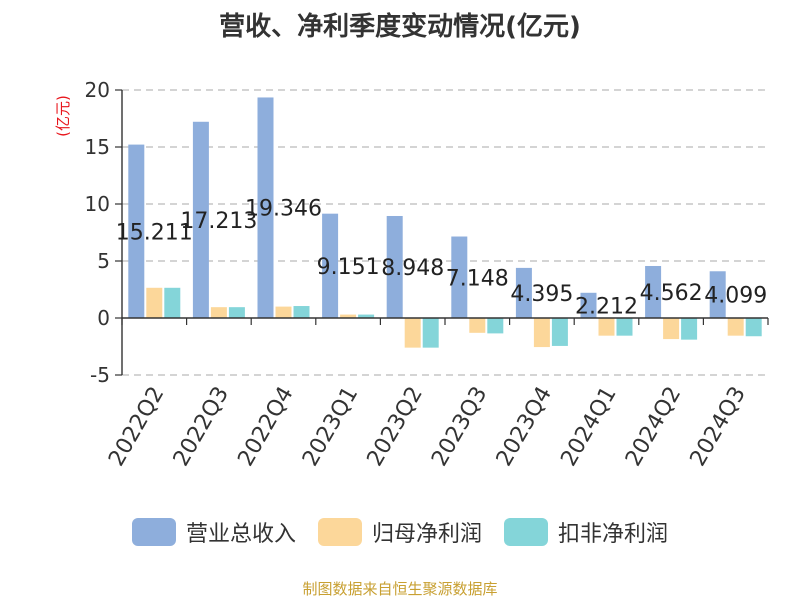 Image resolution: width=800 pixels, height=600 pixels. Describe the element at coordinates (412, 268) in the screenshot. I see `data-label-2023Q2: 8.948` at that location.